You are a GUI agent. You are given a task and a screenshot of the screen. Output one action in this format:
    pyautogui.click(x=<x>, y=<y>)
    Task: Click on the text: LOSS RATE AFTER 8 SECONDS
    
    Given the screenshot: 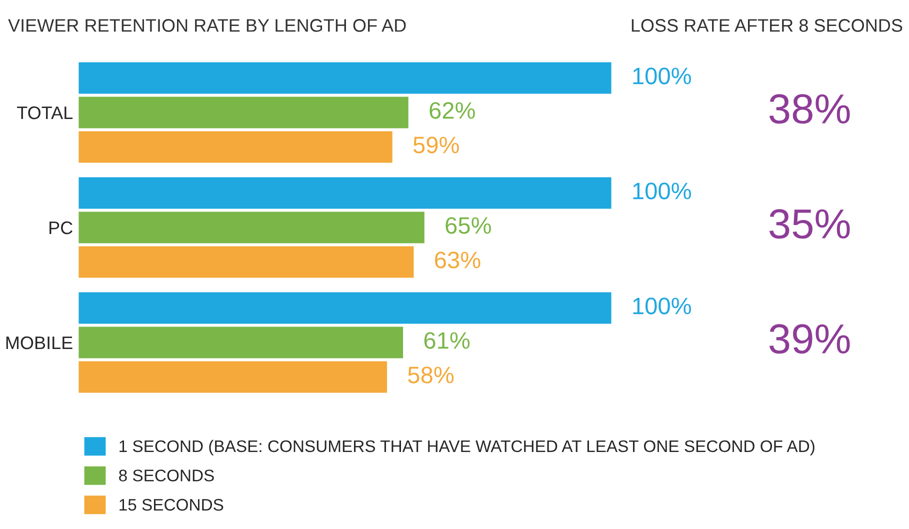 What is the action you would take?
    pyautogui.click(x=767, y=25)
    